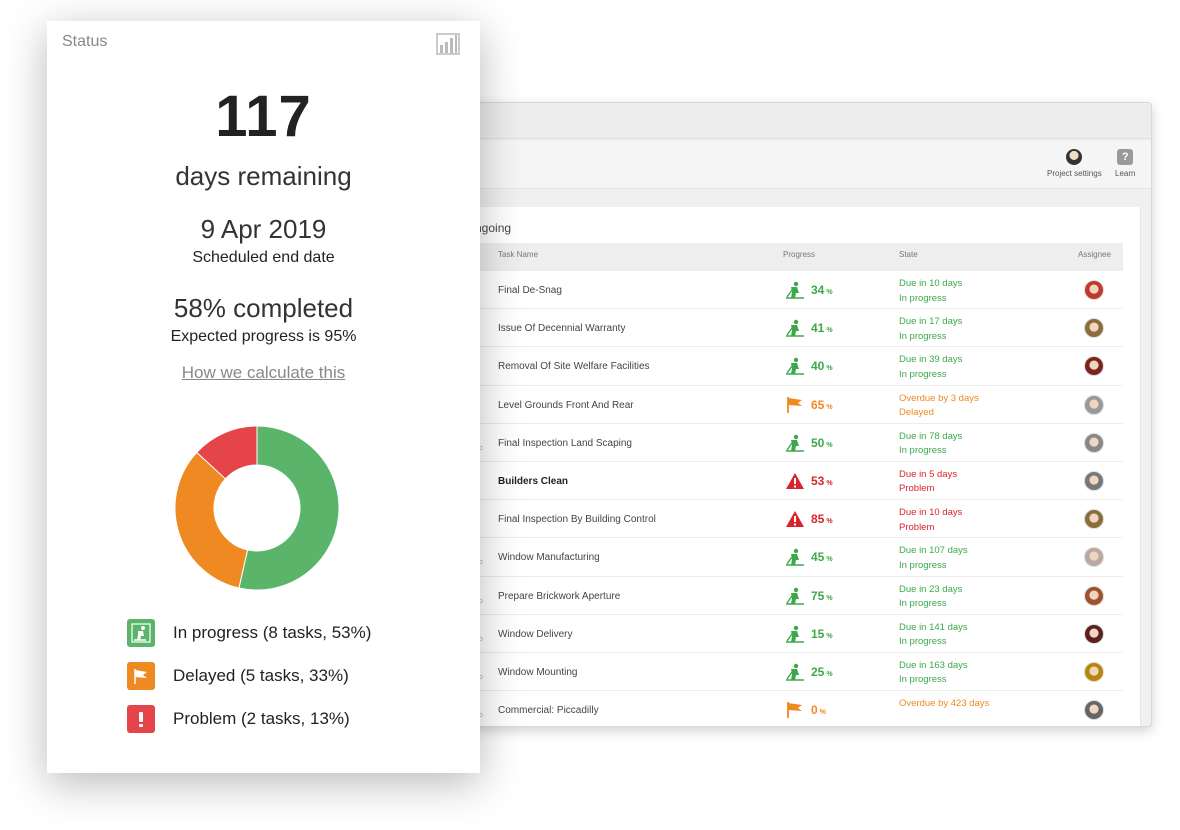  I want to click on task-name: Final Inspection By Building Control, so click(577, 520).